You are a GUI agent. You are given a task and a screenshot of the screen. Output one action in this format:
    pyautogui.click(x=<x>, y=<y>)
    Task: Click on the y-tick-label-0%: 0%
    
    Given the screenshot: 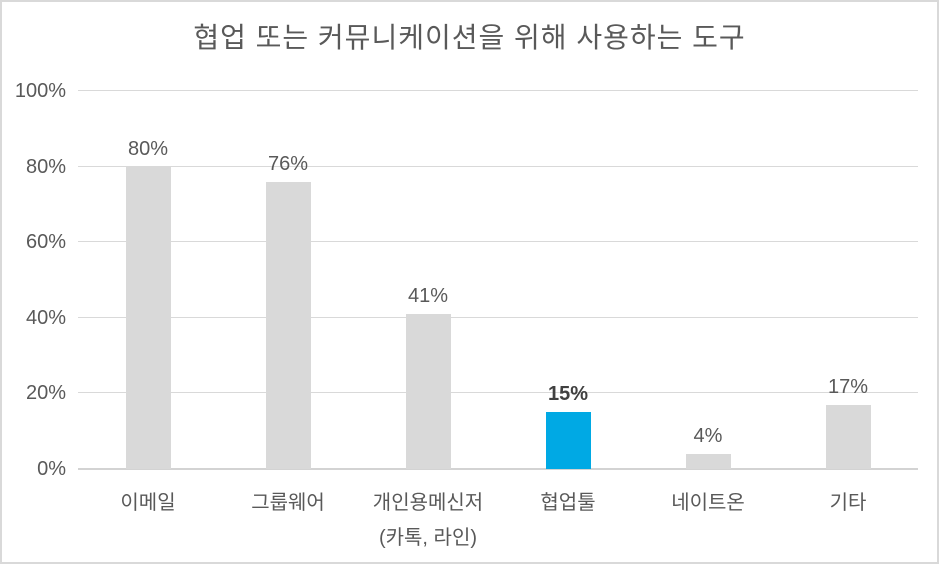 What is the action you would take?
    pyautogui.click(x=51, y=469)
    